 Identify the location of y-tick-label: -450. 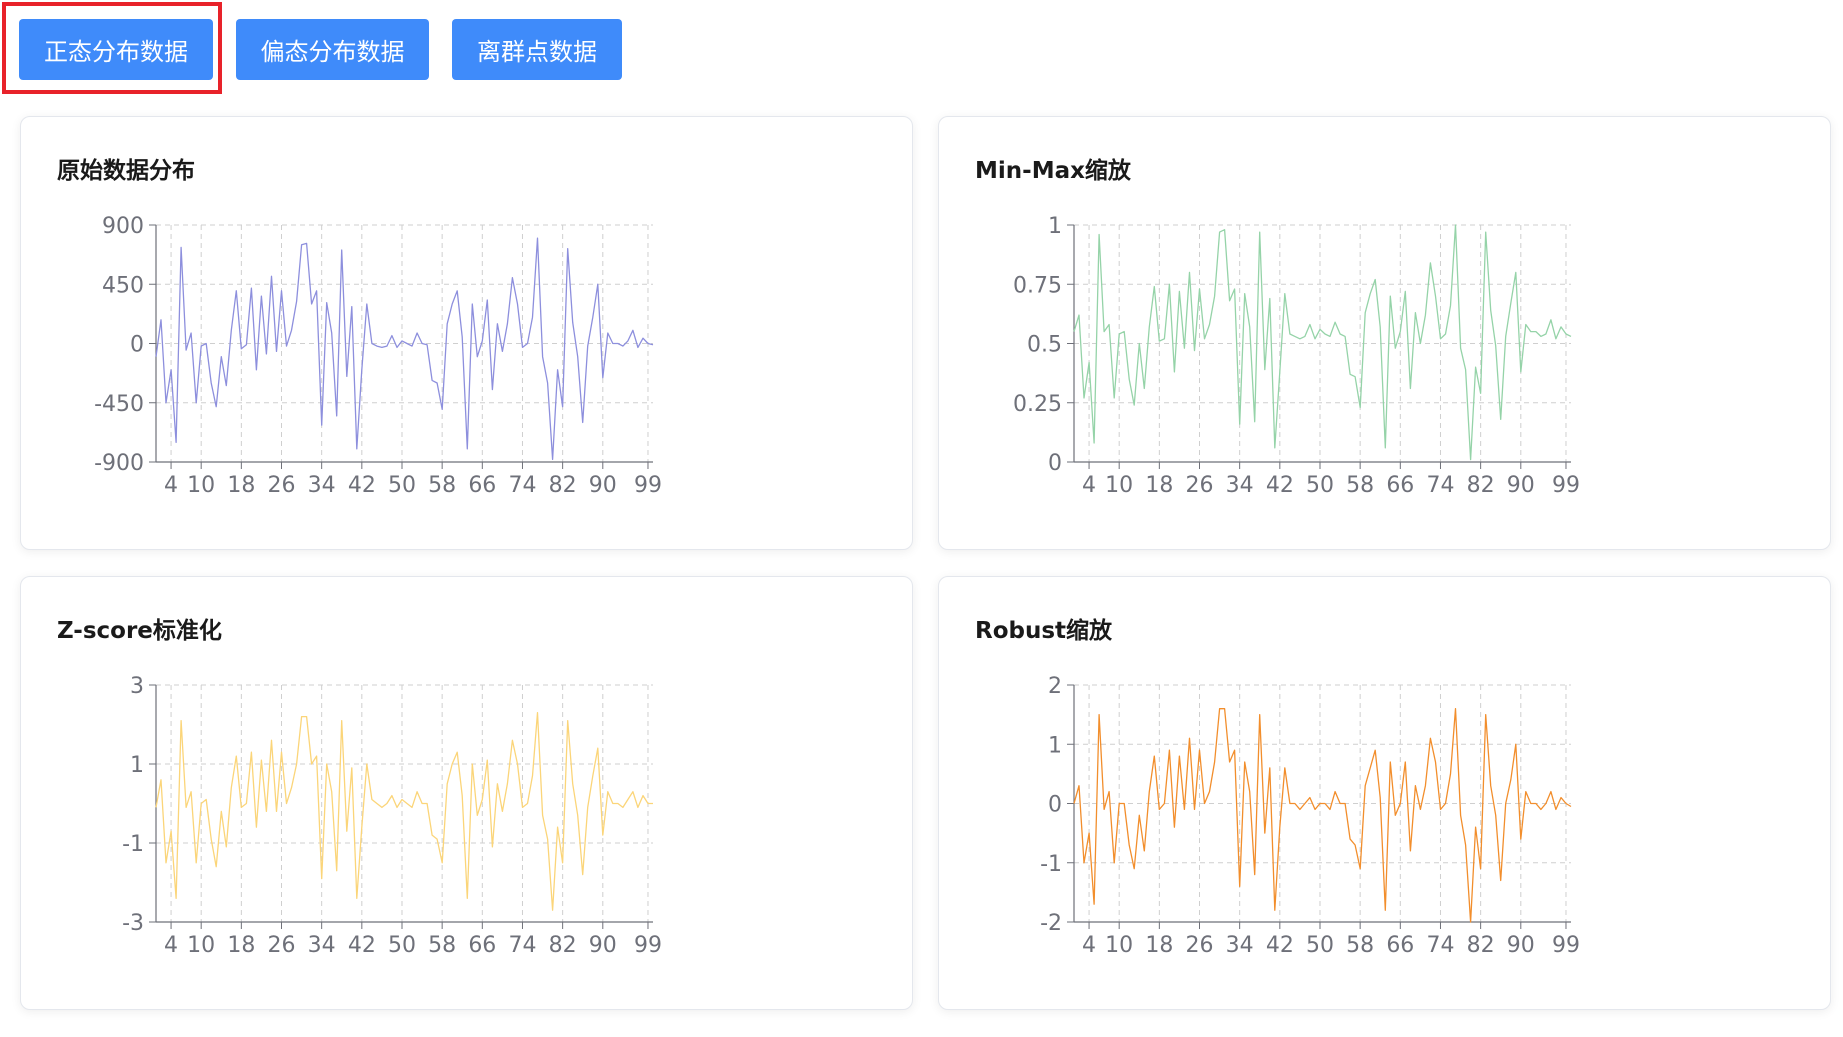
(119, 404).